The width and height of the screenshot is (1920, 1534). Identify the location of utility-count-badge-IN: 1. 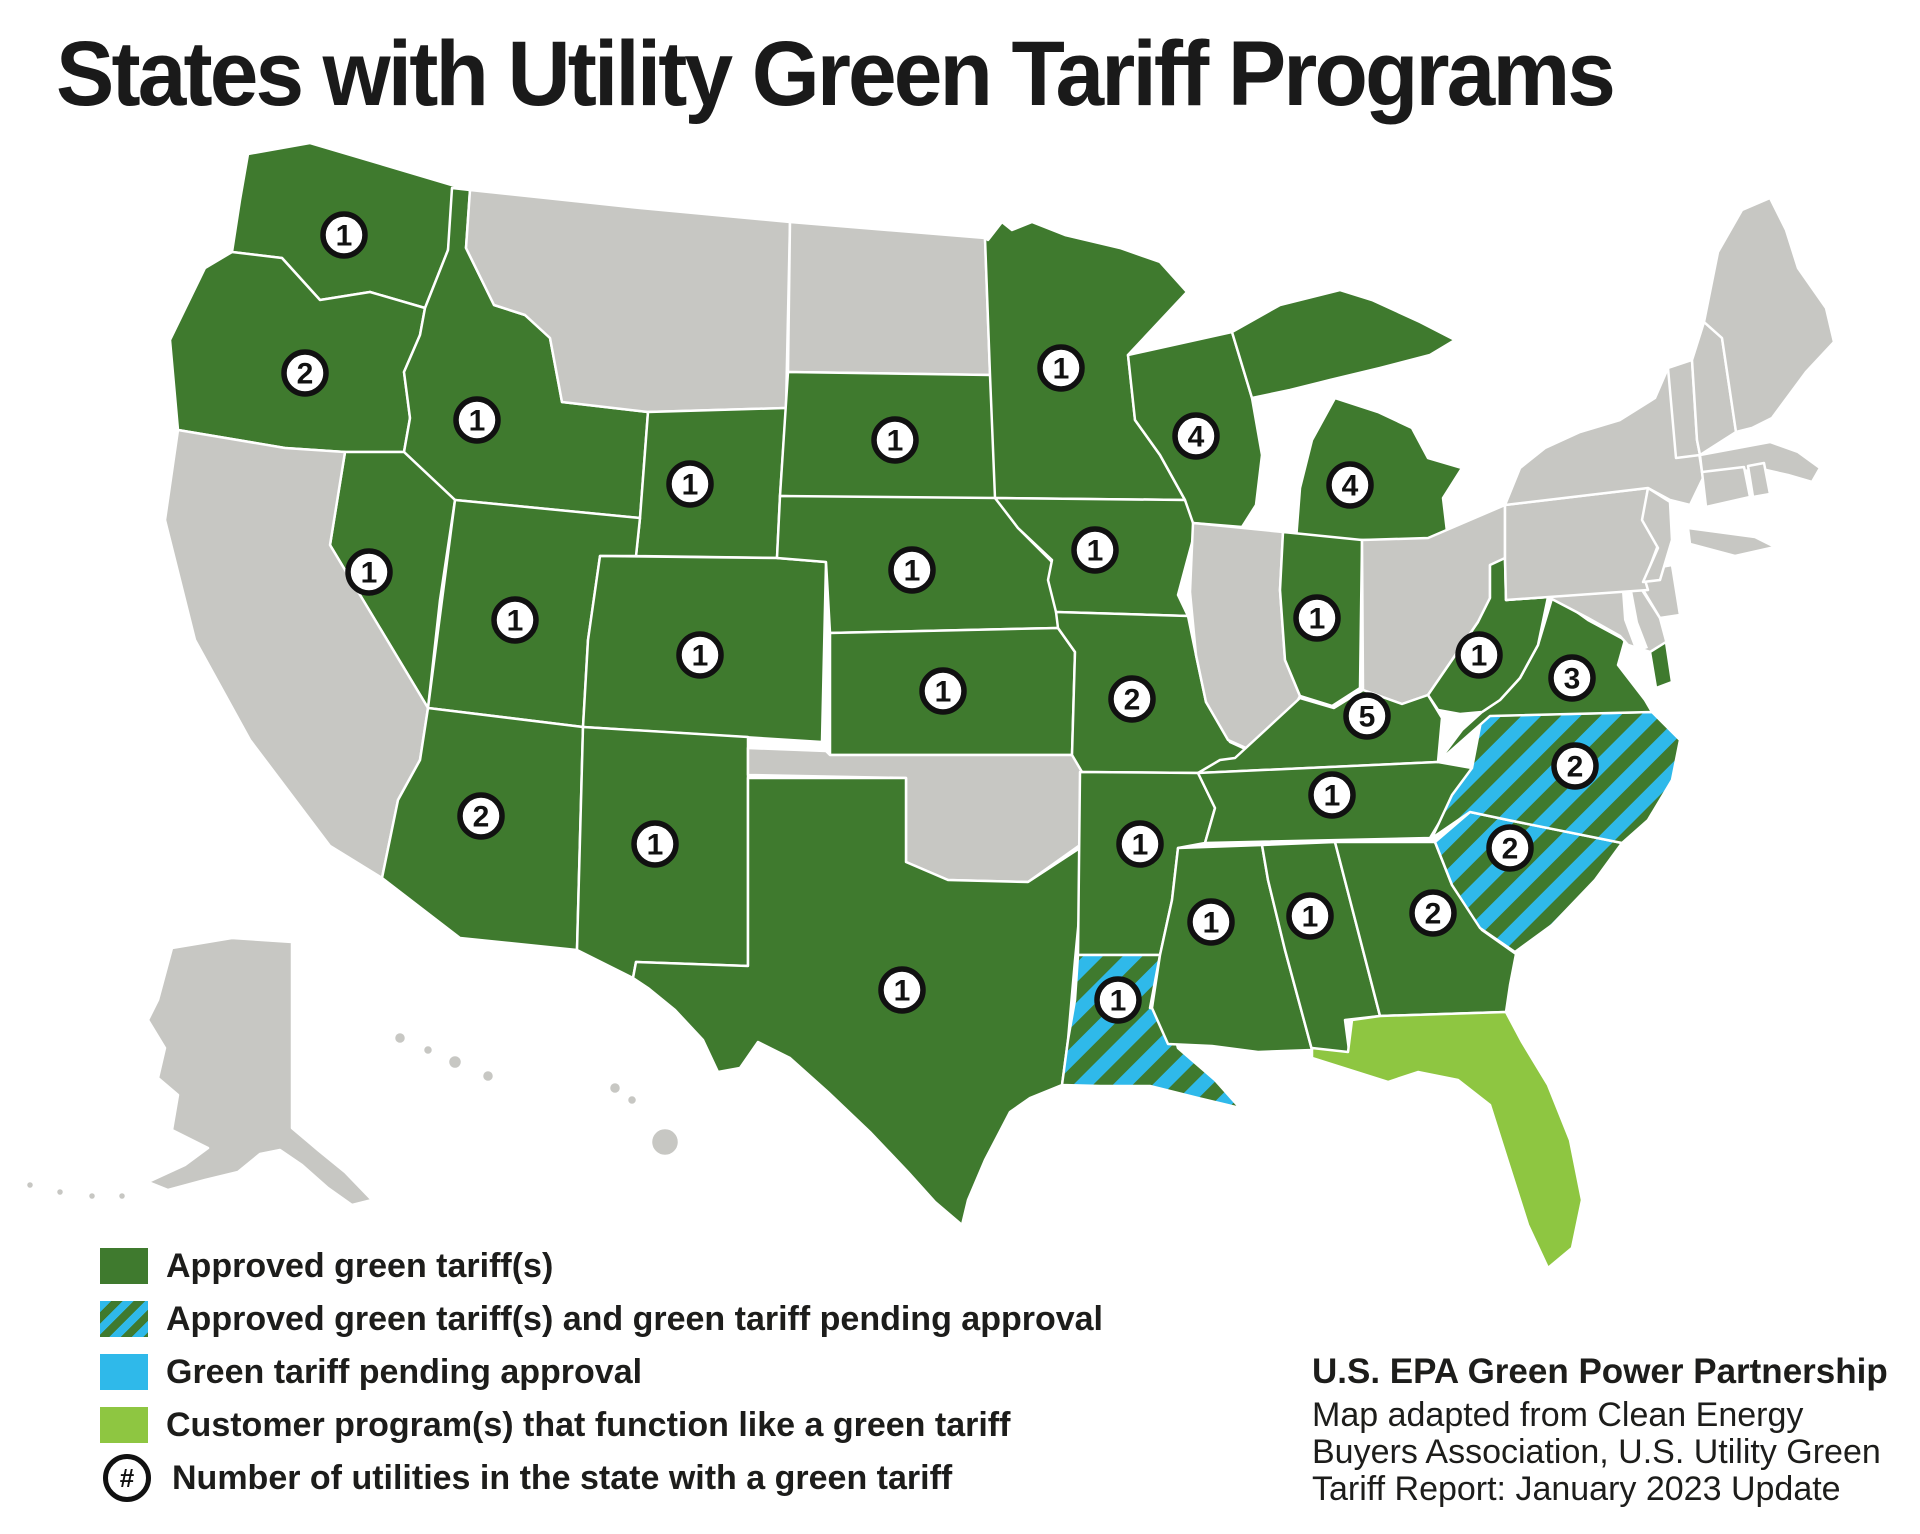
(1317, 618).